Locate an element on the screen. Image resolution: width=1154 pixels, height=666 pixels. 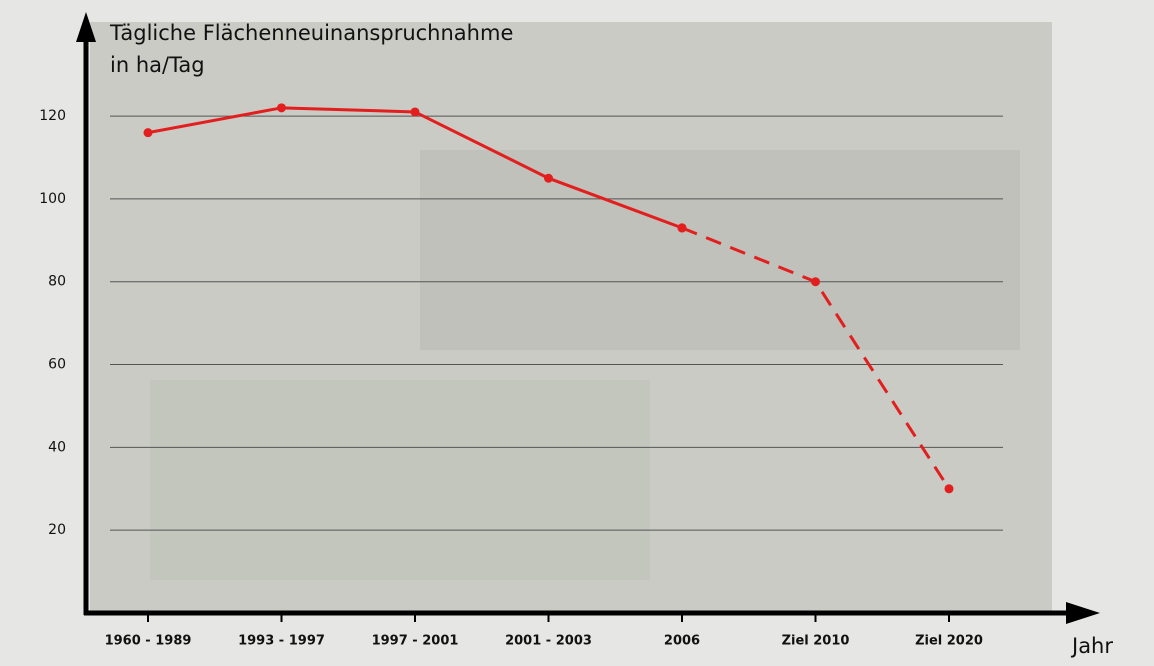
photo-shade is located at coordinates (400, 480).